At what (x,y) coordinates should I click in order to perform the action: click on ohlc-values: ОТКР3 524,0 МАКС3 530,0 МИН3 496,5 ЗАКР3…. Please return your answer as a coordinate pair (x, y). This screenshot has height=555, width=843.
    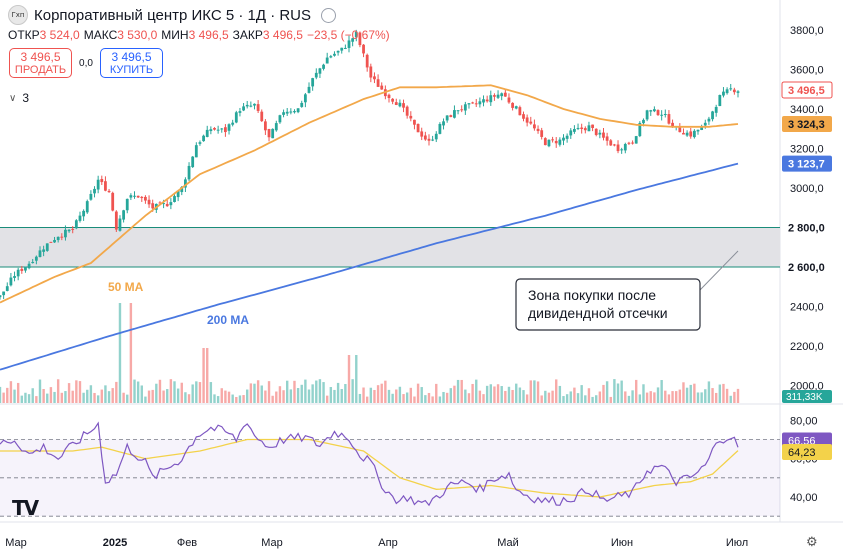
    Looking at the image, I should click on (199, 35).